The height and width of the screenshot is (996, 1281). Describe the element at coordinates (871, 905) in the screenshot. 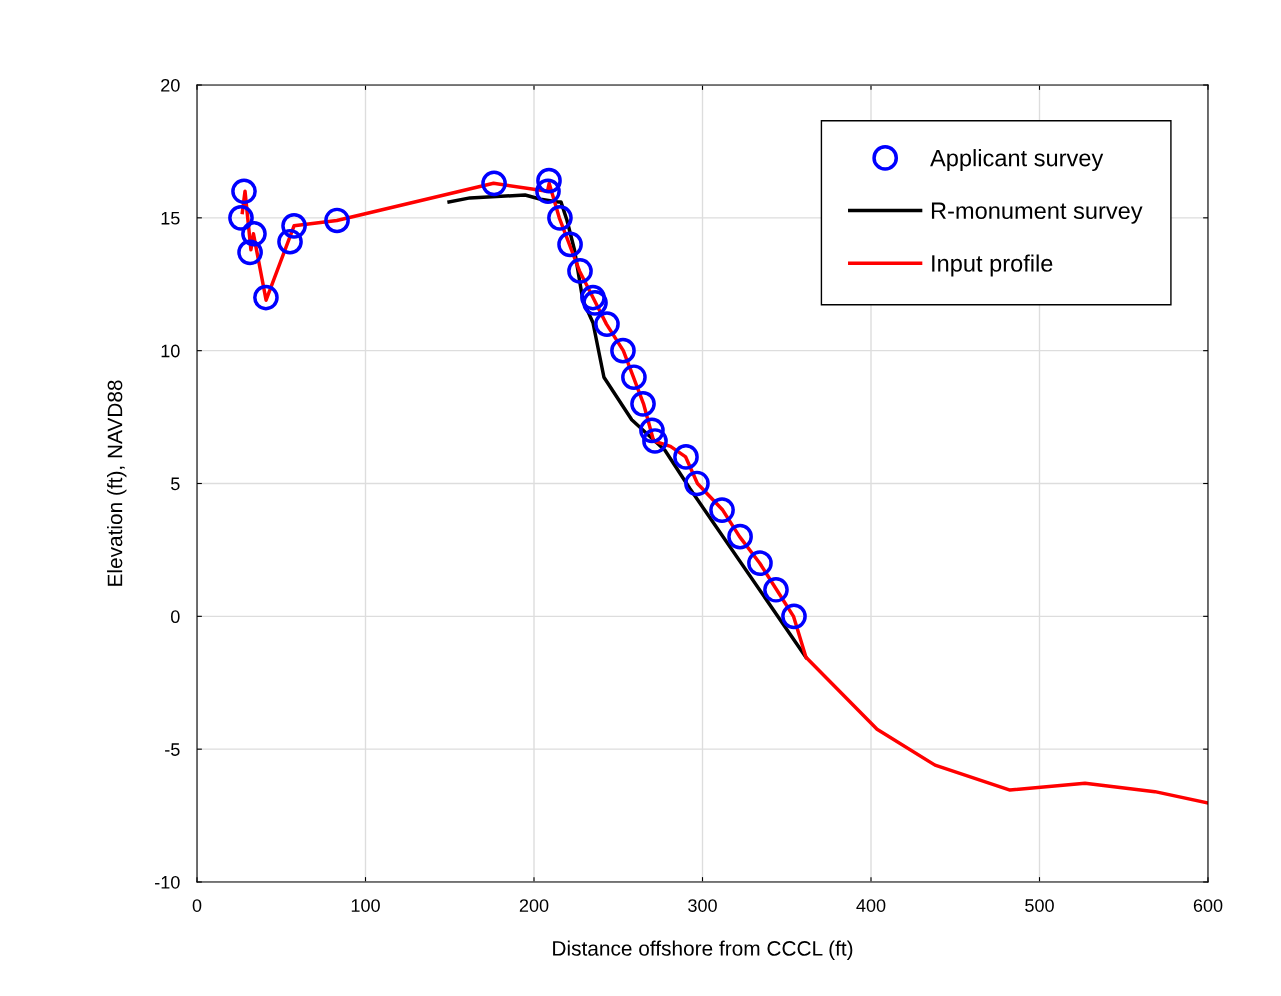

I see `x-tick-label: 400` at that location.